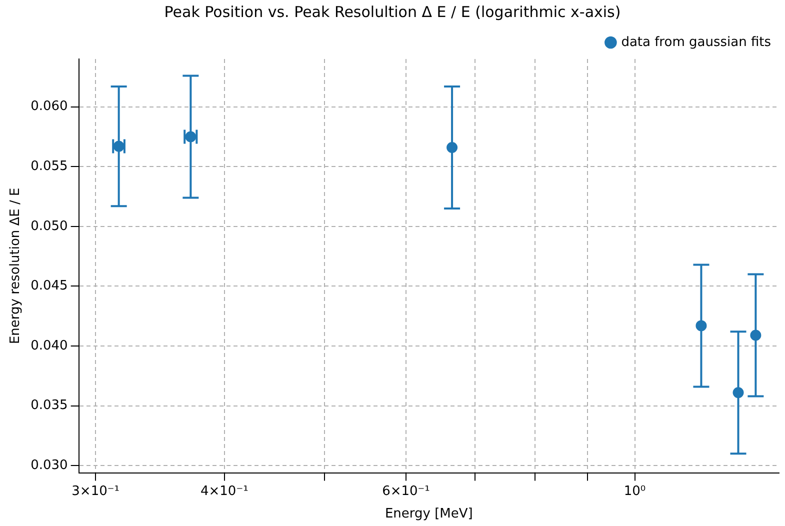 This screenshot has width=785, height=526. I want to click on x-tick-label: 6×10⁻¹, so click(406, 491).